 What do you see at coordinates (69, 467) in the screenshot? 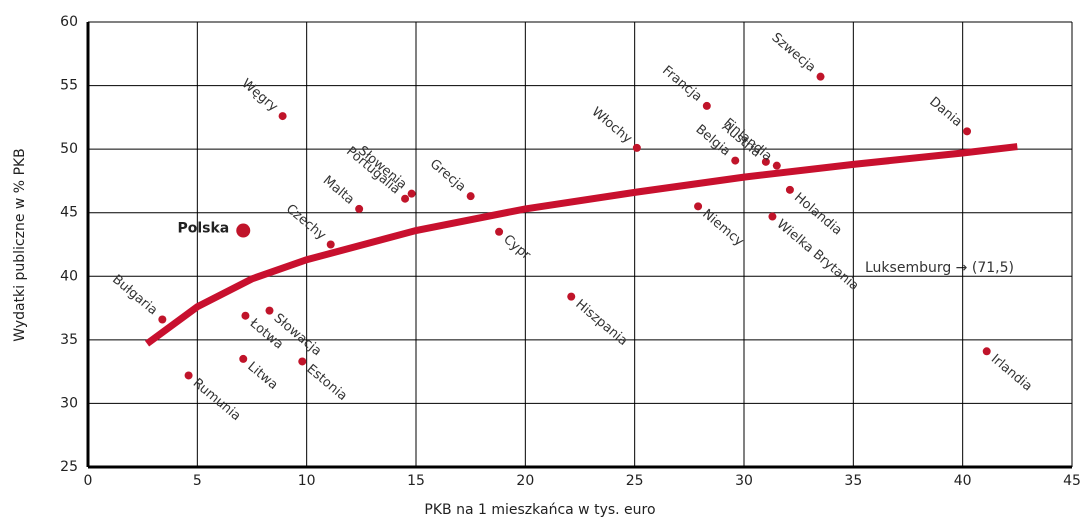
I see `y-tick-label: 25` at bounding box center [69, 467].